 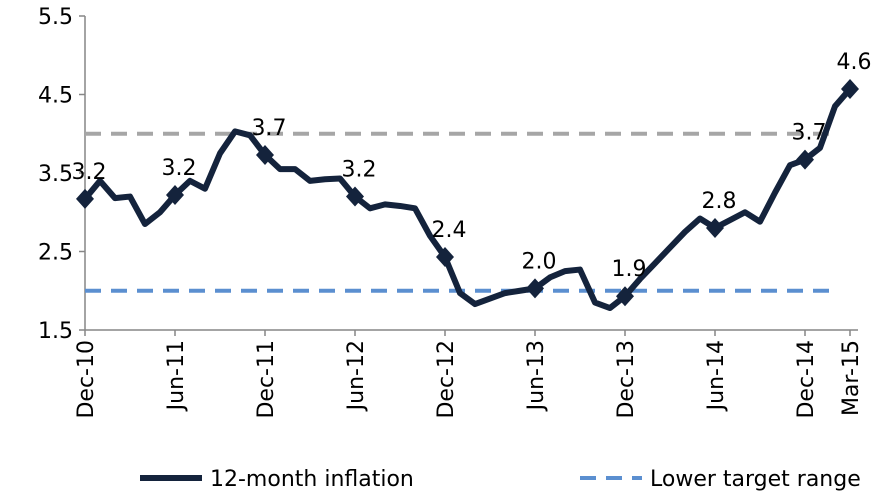 What do you see at coordinates (539, 261) in the screenshot?
I see `data-label: 2.0` at bounding box center [539, 261].